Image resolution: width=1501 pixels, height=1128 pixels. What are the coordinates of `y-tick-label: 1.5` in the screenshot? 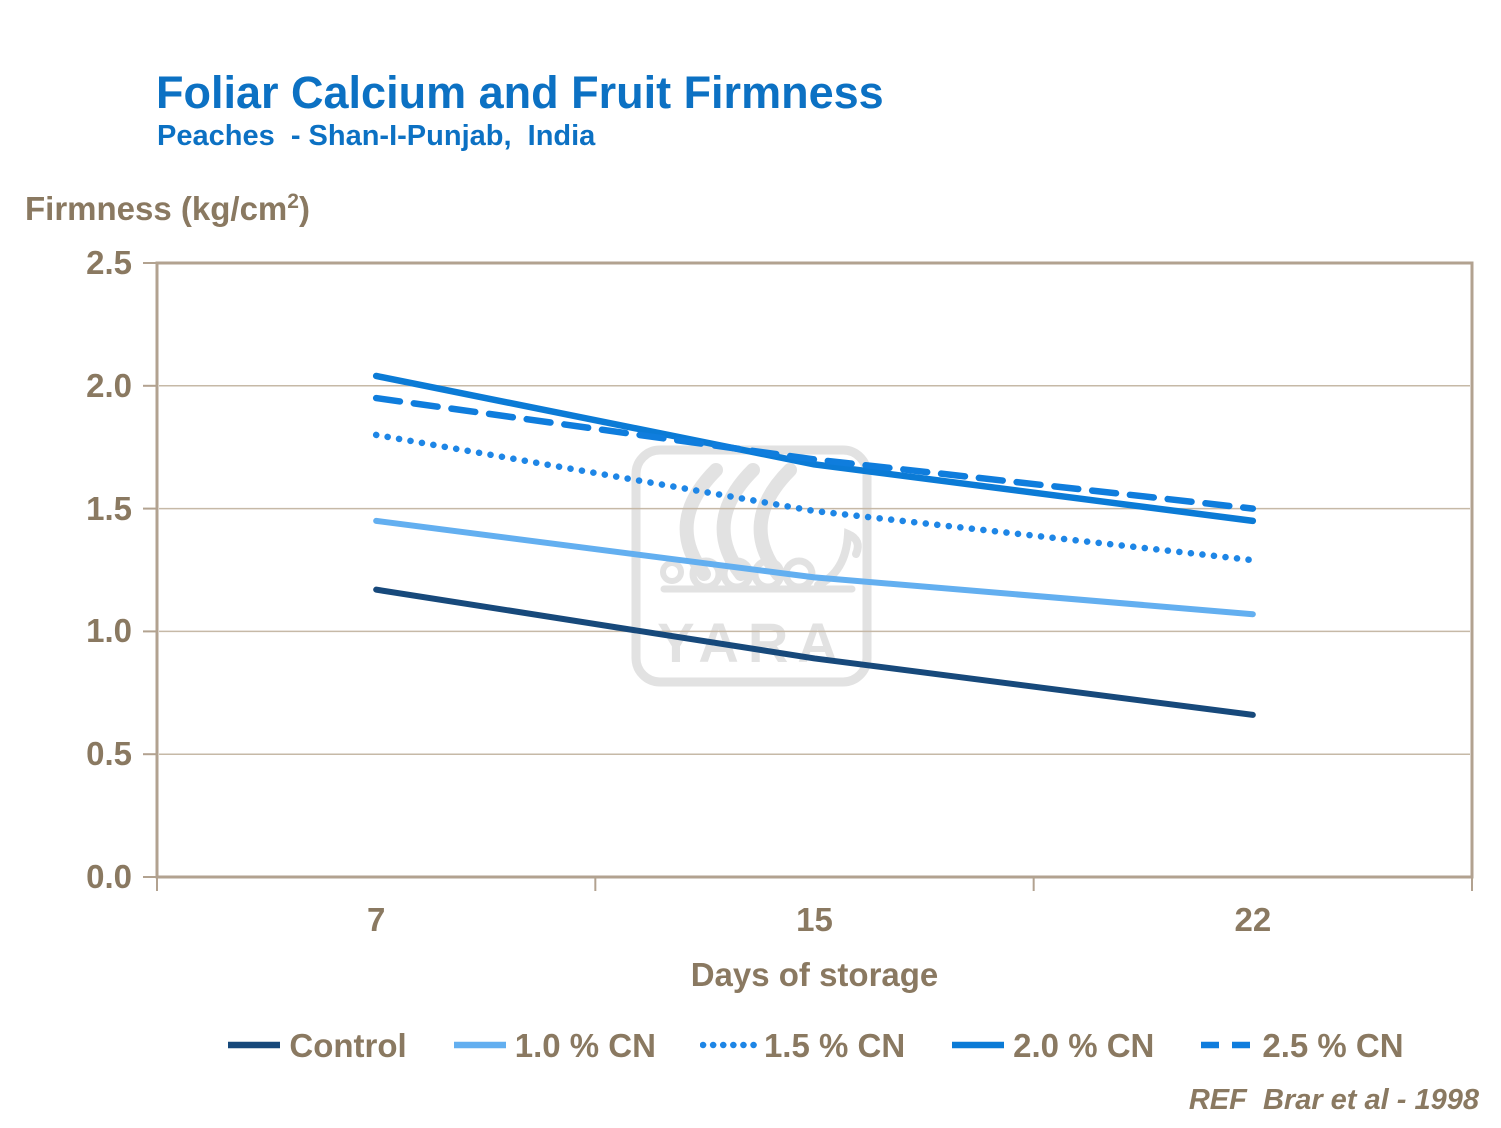 It's located at (109, 508).